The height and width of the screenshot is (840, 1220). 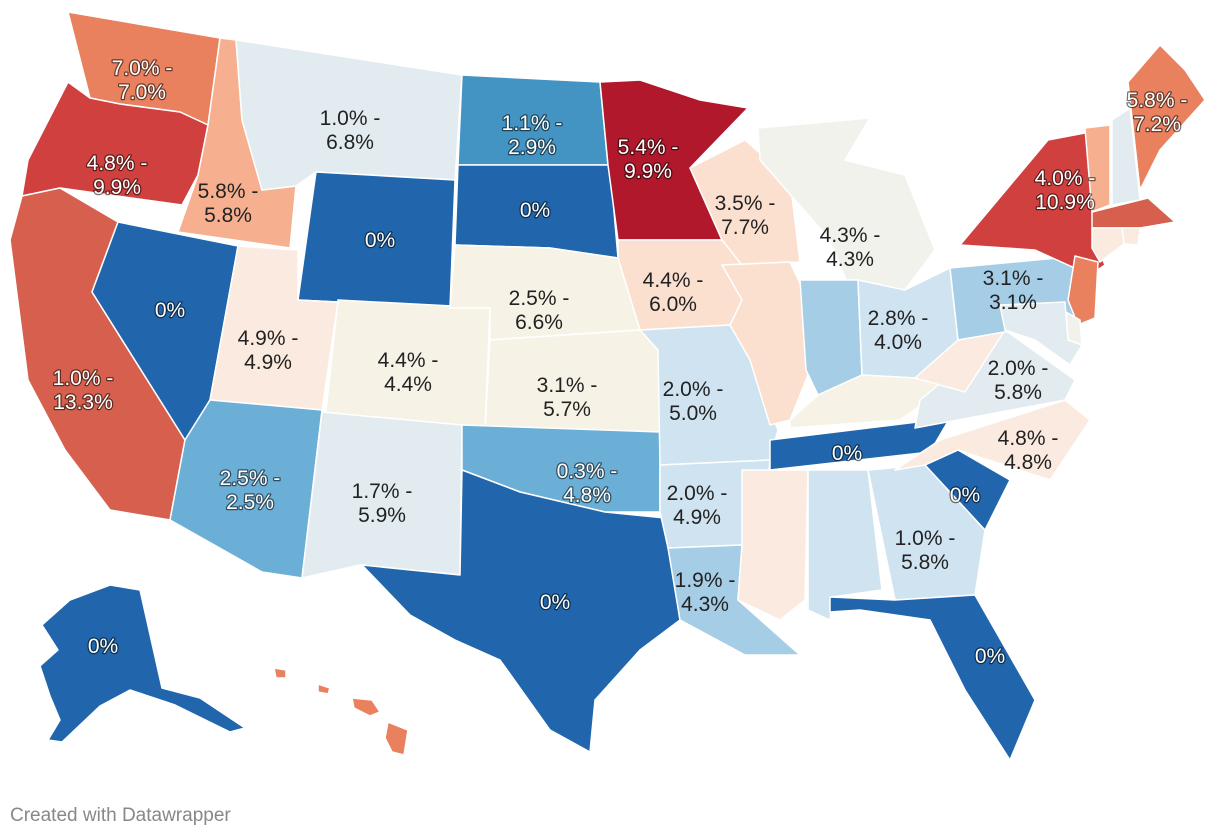 I want to click on credit-text: Created with Datawrapper, so click(x=120, y=815).